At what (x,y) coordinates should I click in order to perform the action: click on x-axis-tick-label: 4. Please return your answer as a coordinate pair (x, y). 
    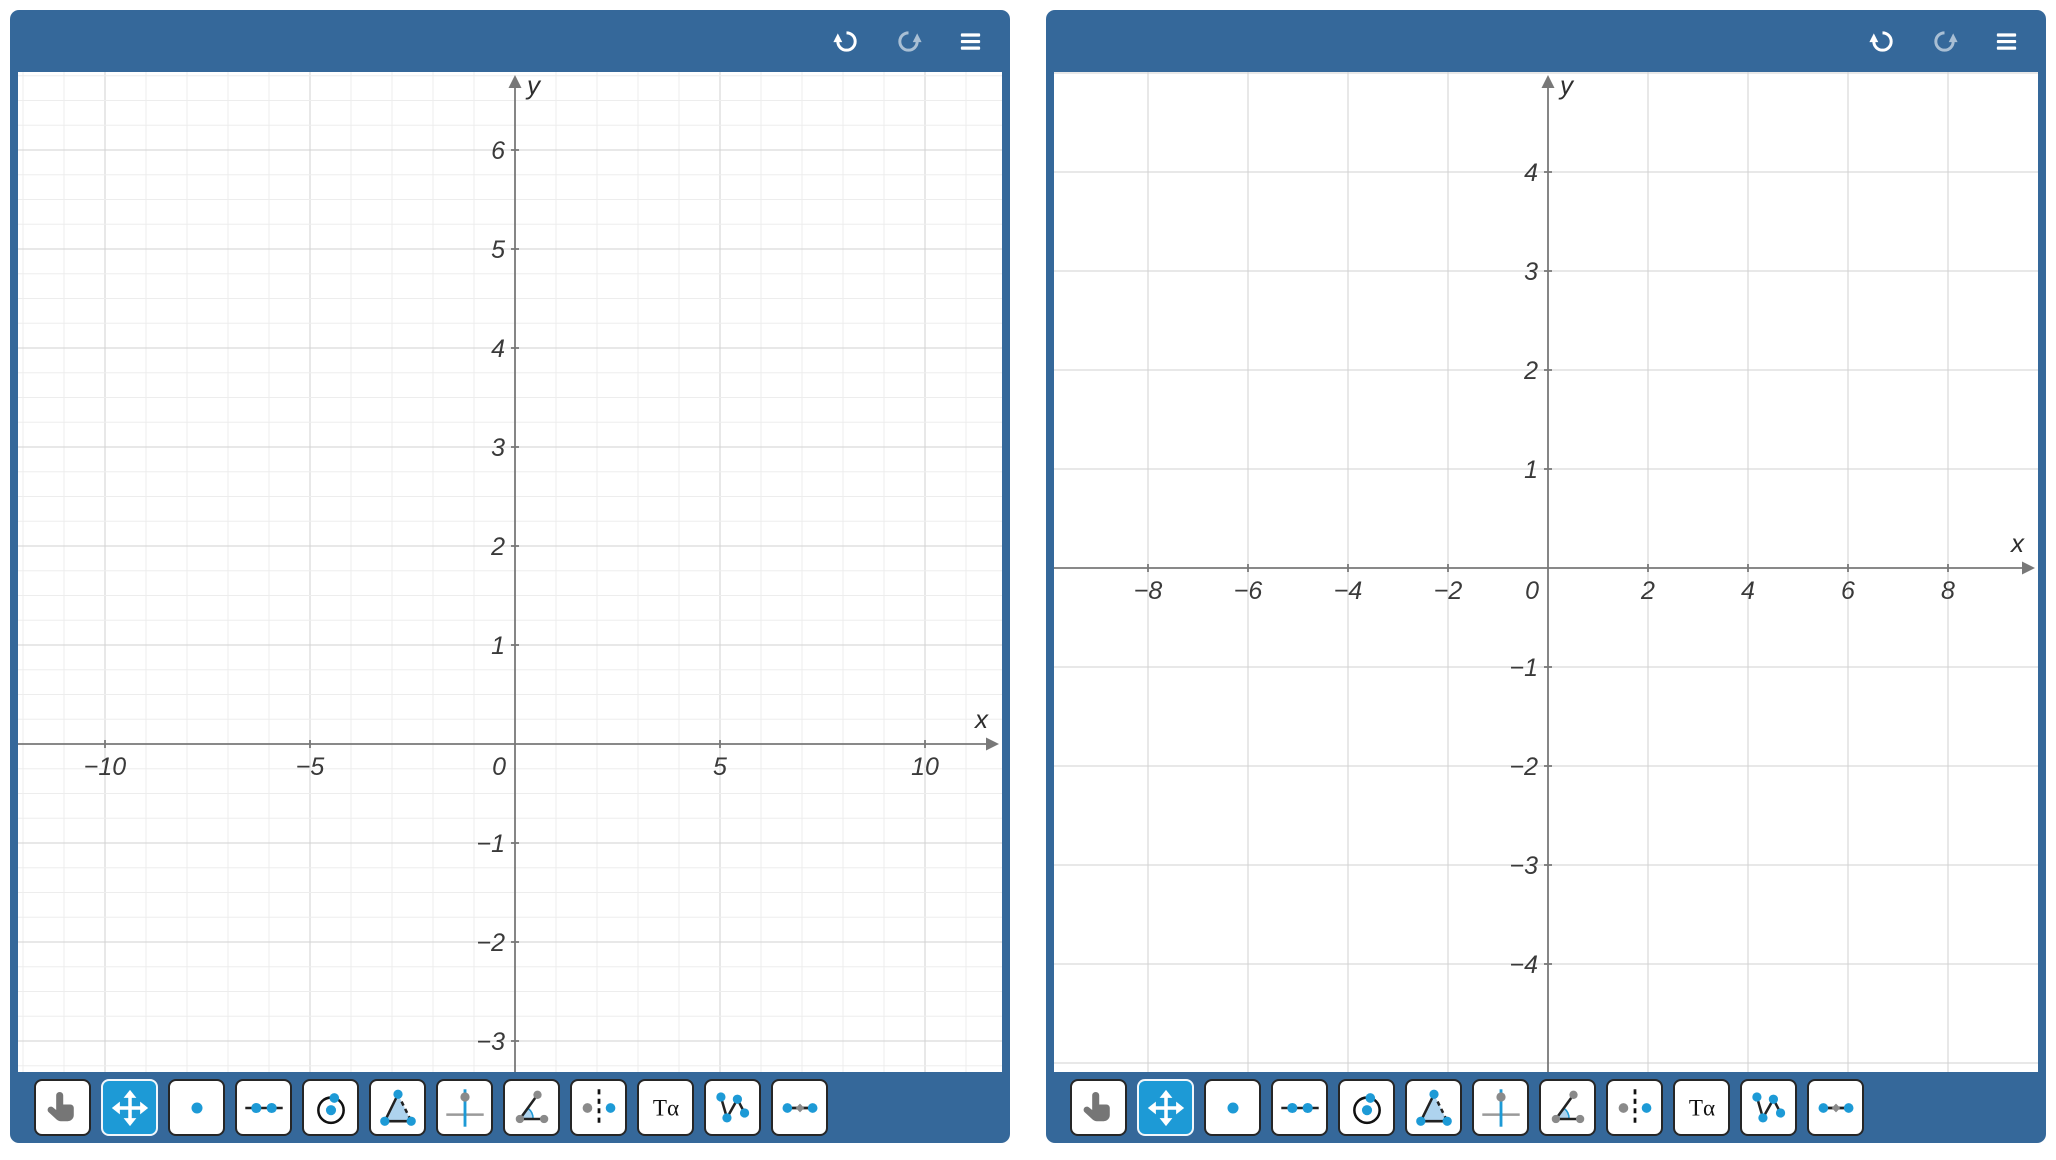
    Looking at the image, I should click on (1748, 591).